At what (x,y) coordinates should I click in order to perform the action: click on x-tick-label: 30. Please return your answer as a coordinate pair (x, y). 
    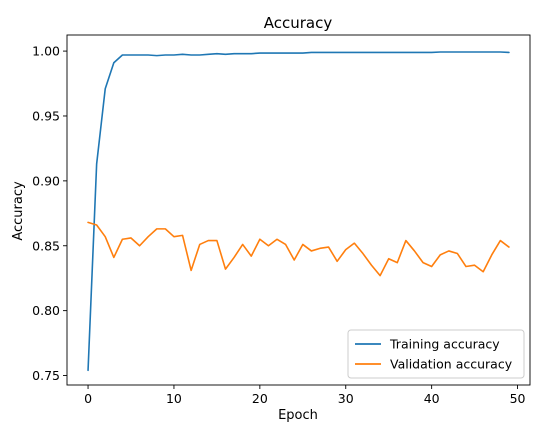
    Looking at the image, I should click on (346, 398).